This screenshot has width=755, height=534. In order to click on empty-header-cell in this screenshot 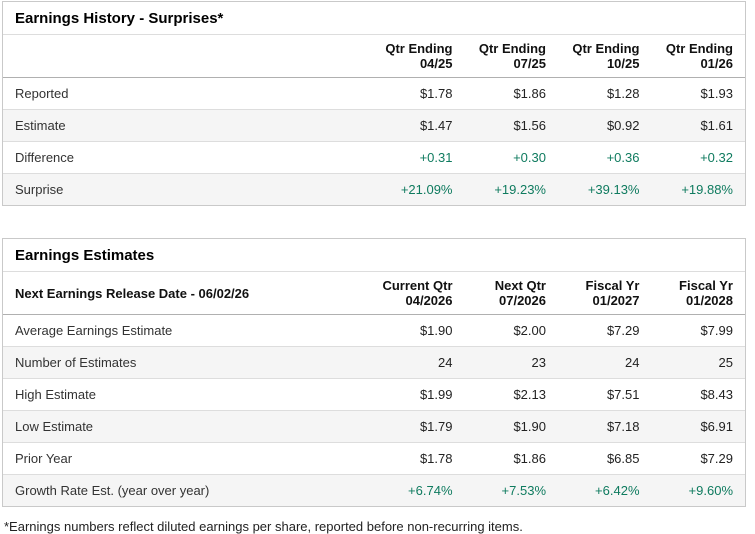, I will do `click(187, 56)`.